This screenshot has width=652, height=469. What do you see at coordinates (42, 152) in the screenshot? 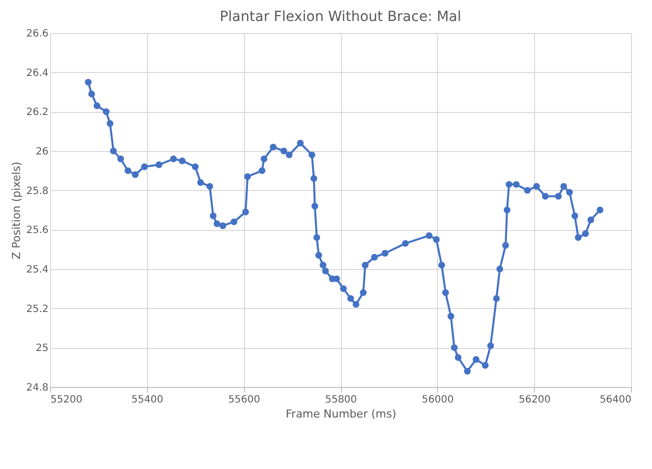
I see `y-tick-label: 26` at bounding box center [42, 152].